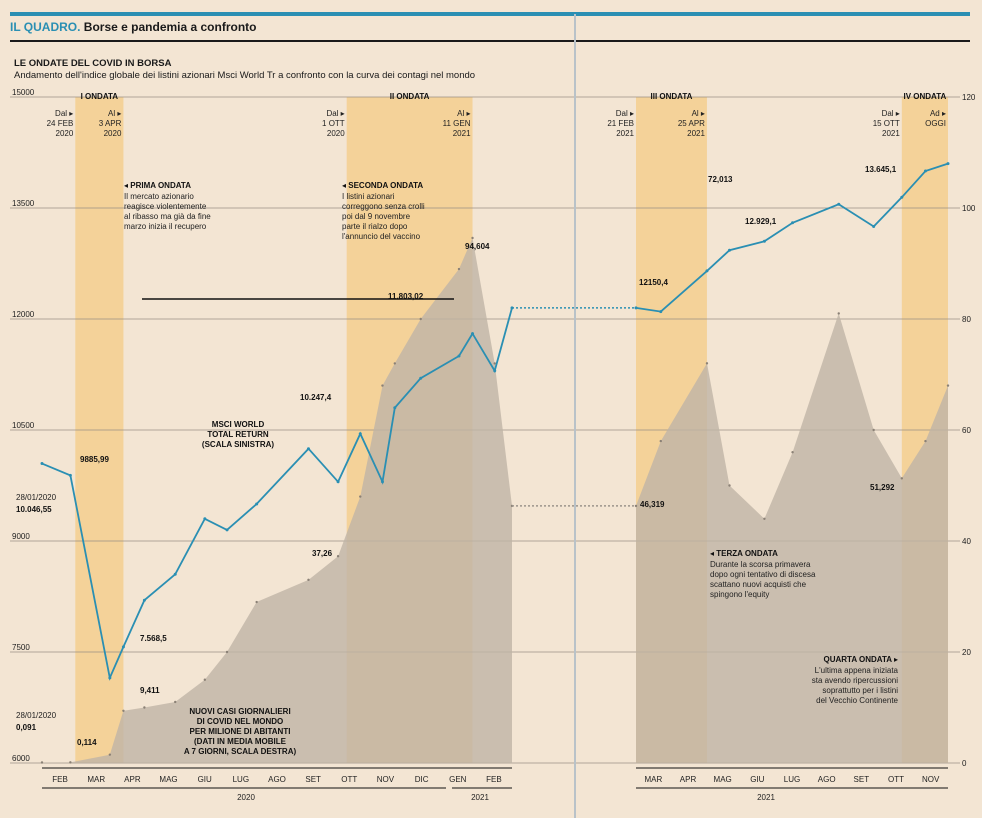  Describe the element at coordinates (36, 715) in the screenshot. I see `cases-start-date: 28/01/2020` at that location.